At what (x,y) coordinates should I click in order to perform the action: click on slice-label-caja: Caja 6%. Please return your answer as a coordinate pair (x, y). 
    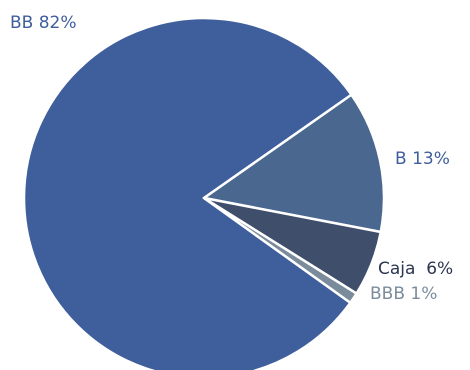
    Looking at the image, I should click on (415, 269).